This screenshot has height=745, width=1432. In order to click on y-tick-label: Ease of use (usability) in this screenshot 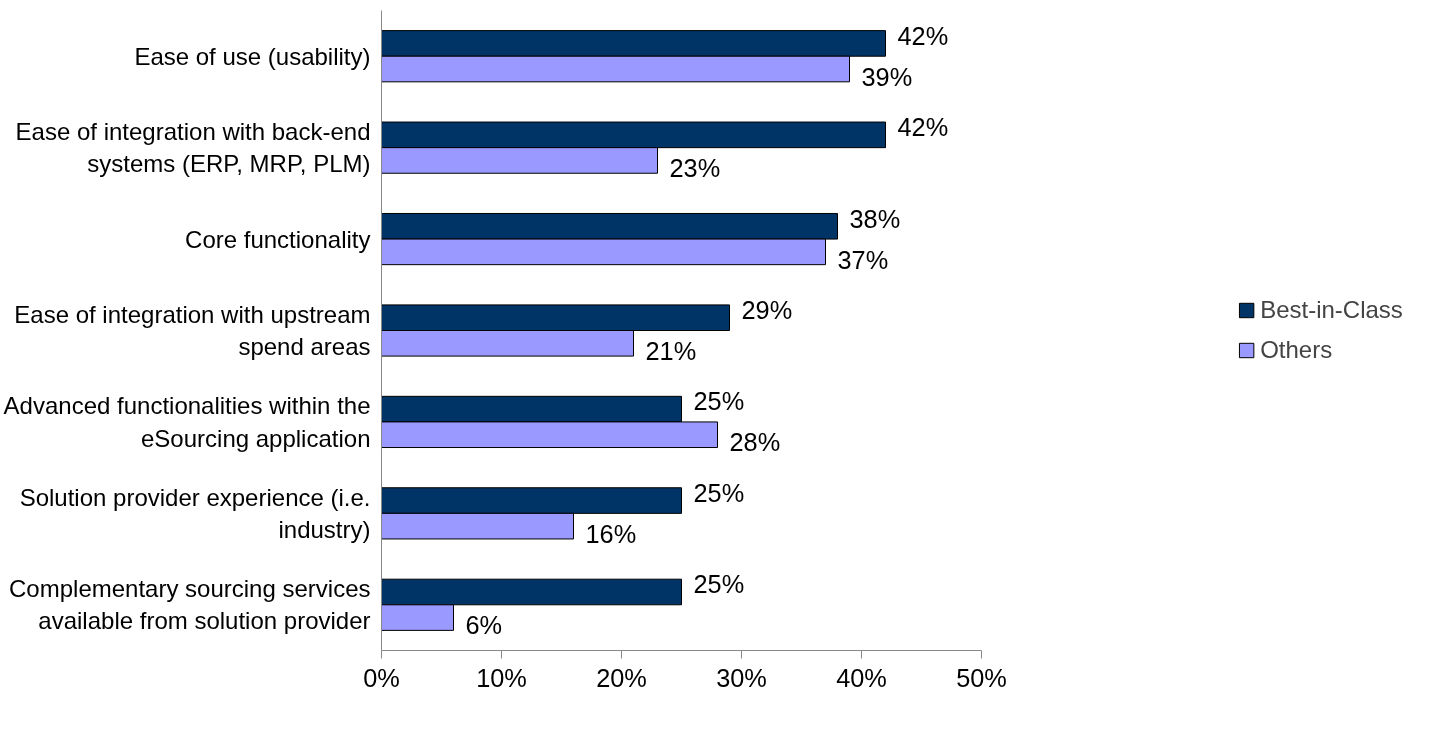, I will do `click(252, 56)`.